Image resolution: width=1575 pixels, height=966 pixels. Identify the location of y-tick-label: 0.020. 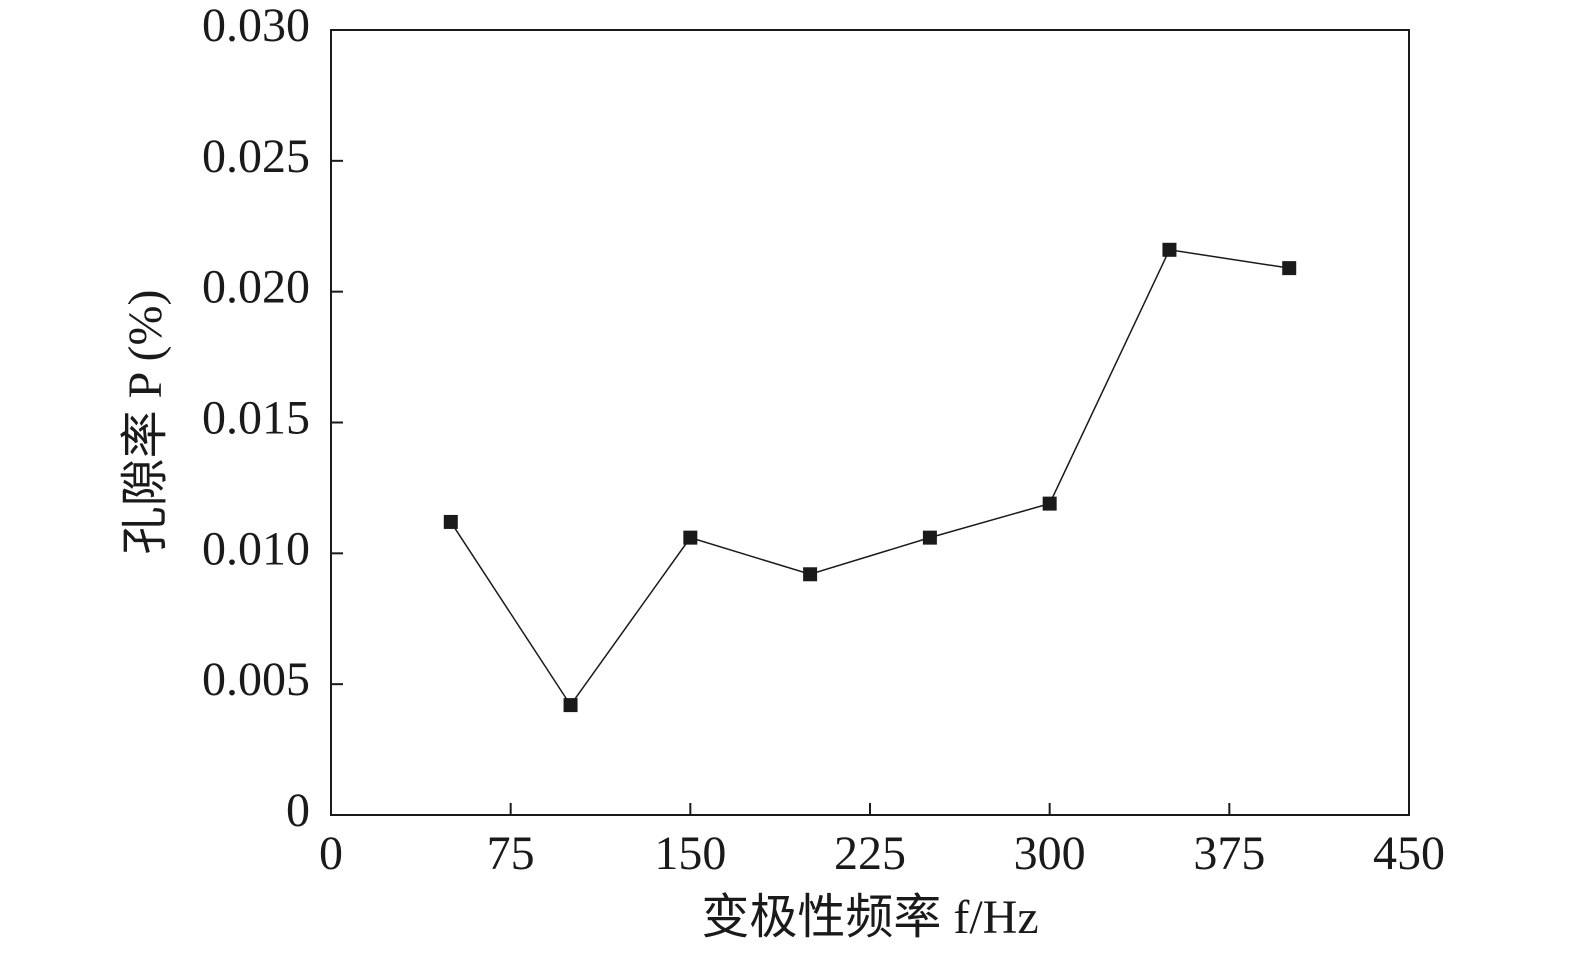
(256, 287).